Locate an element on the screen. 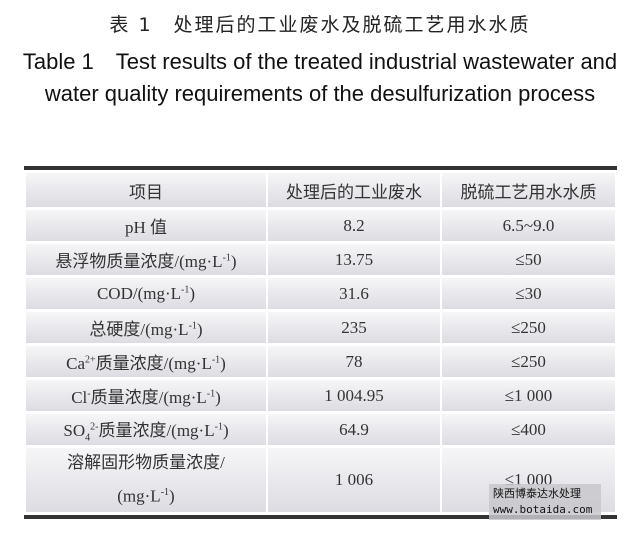 This screenshot has height=544, width=640. row-label: COD/(mg·L-1) is located at coordinates (146, 293).